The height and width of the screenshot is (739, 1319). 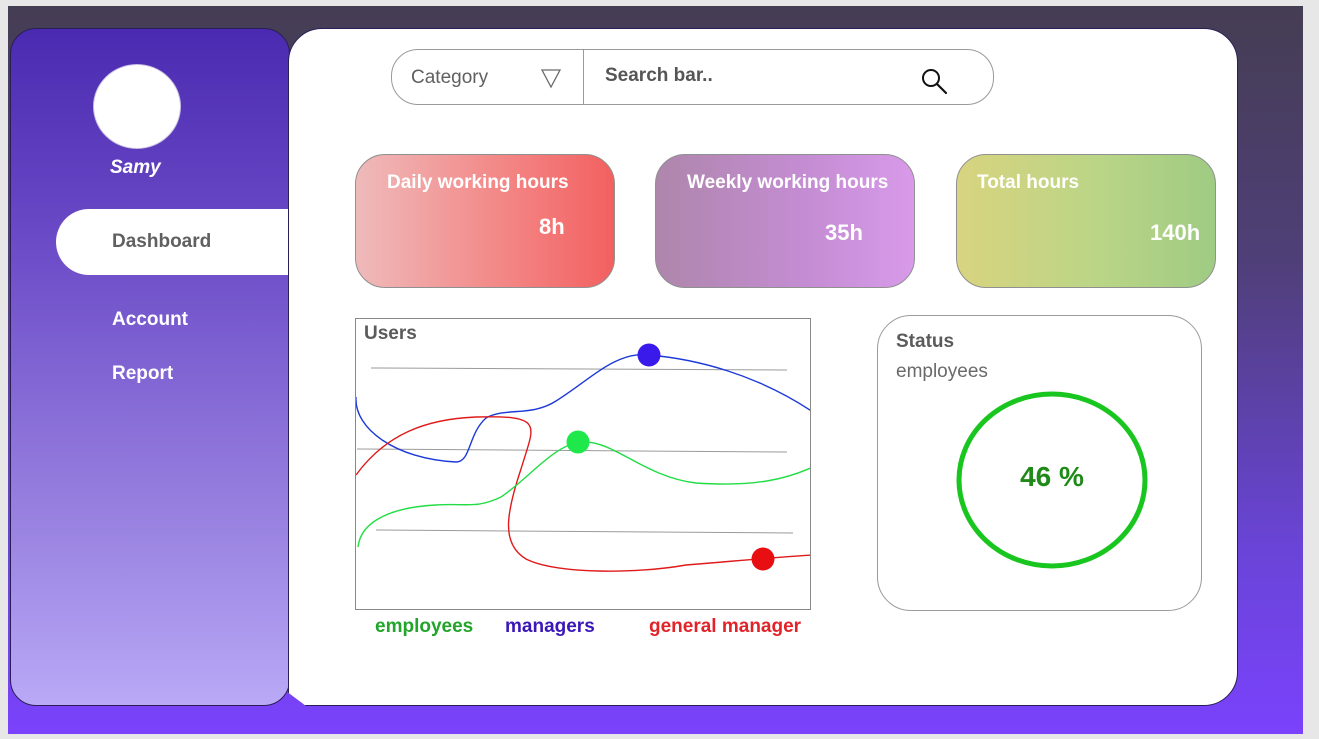 What do you see at coordinates (390, 333) in the screenshot?
I see `chart-title: Users` at bounding box center [390, 333].